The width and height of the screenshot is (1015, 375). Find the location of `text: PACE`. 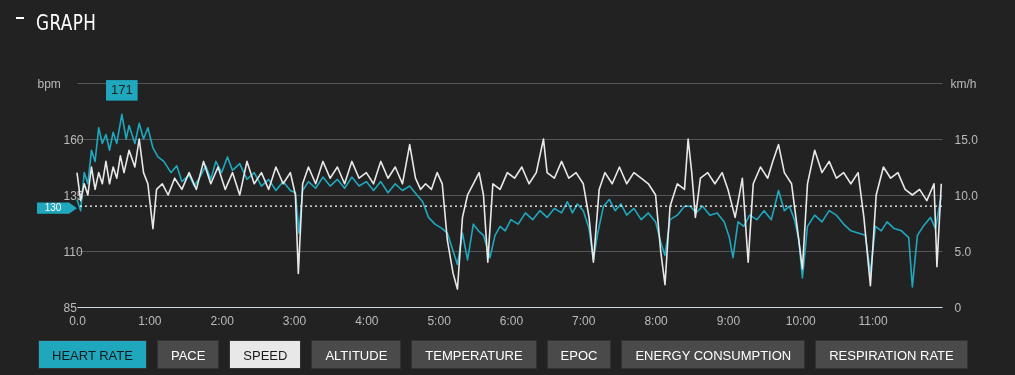

text: PACE is located at coordinates (188, 354).